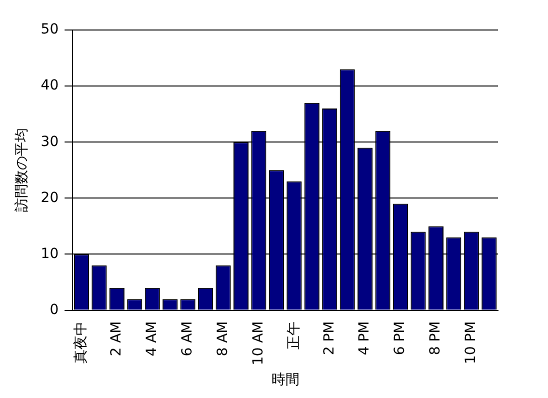 The width and height of the screenshot is (548, 398). I want to click on y-tick-label: 20, so click(49, 198).